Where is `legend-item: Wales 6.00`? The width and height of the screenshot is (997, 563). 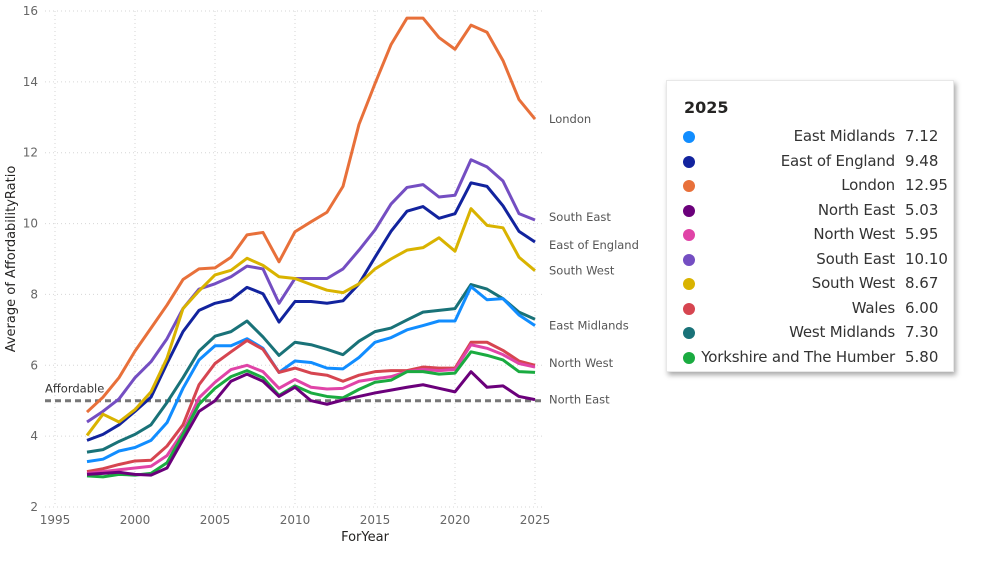
legend-item: Wales 6.00 is located at coordinates (811, 310).